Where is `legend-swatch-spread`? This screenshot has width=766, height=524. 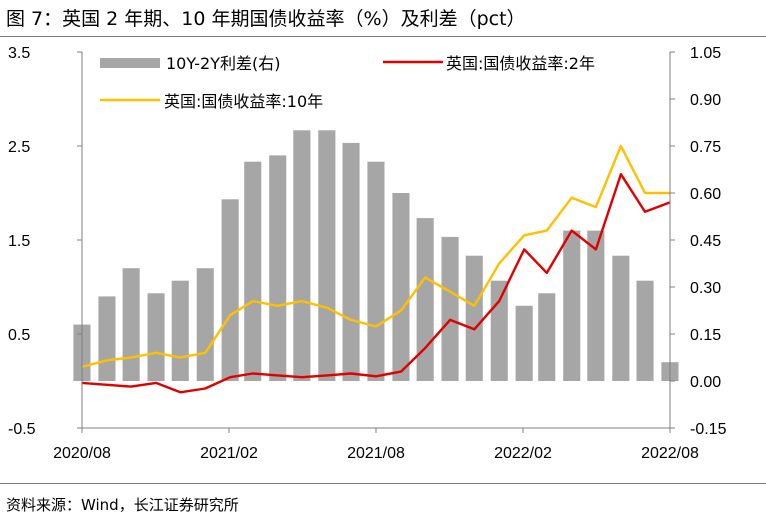 legend-swatch-spread is located at coordinates (130, 63).